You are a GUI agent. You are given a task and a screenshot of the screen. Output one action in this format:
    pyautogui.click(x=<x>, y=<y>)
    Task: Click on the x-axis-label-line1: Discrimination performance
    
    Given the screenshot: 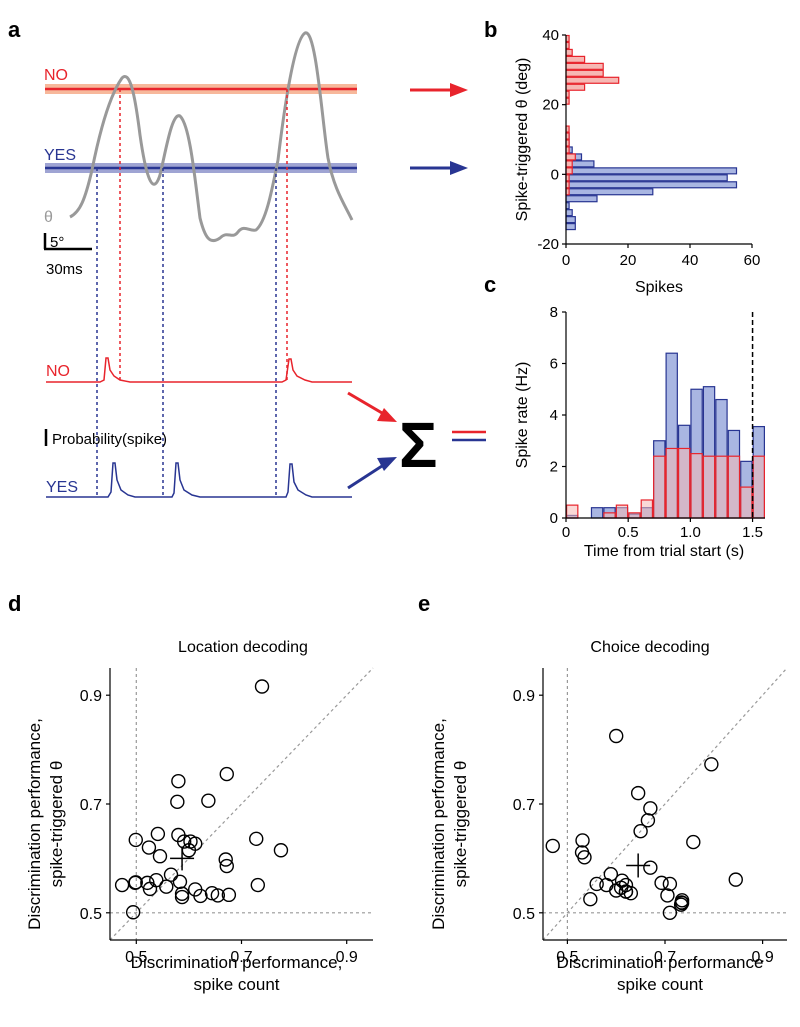 What is the action you would take?
    pyautogui.click(x=660, y=962)
    